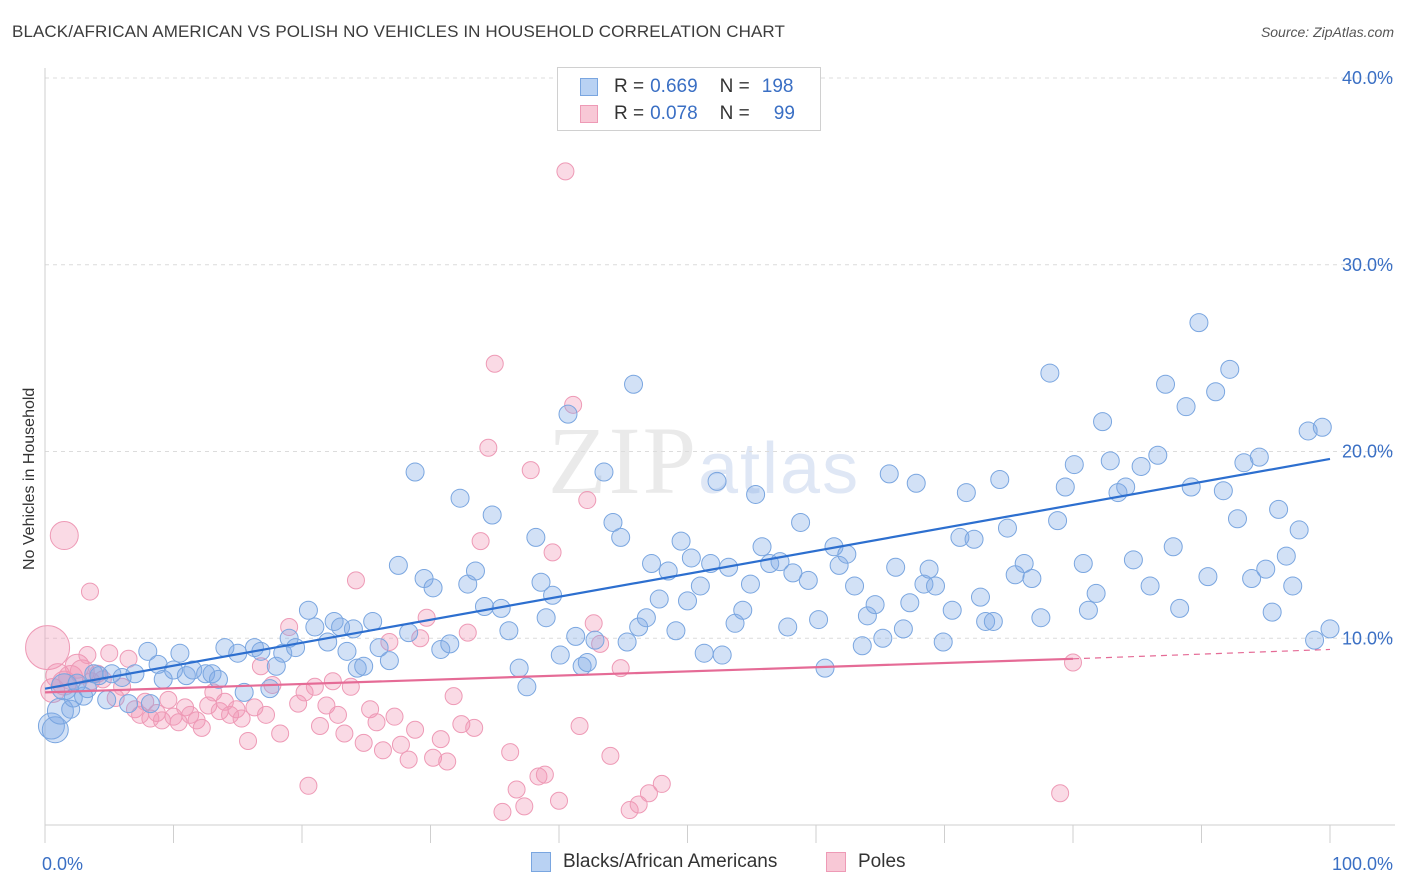 The height and width of the screenshot is (892, 1406). What do you see at coordinates (62, 864) in the screenshot?
I see `x-tick-label: 0.0%` at bounding box center [62, 864].